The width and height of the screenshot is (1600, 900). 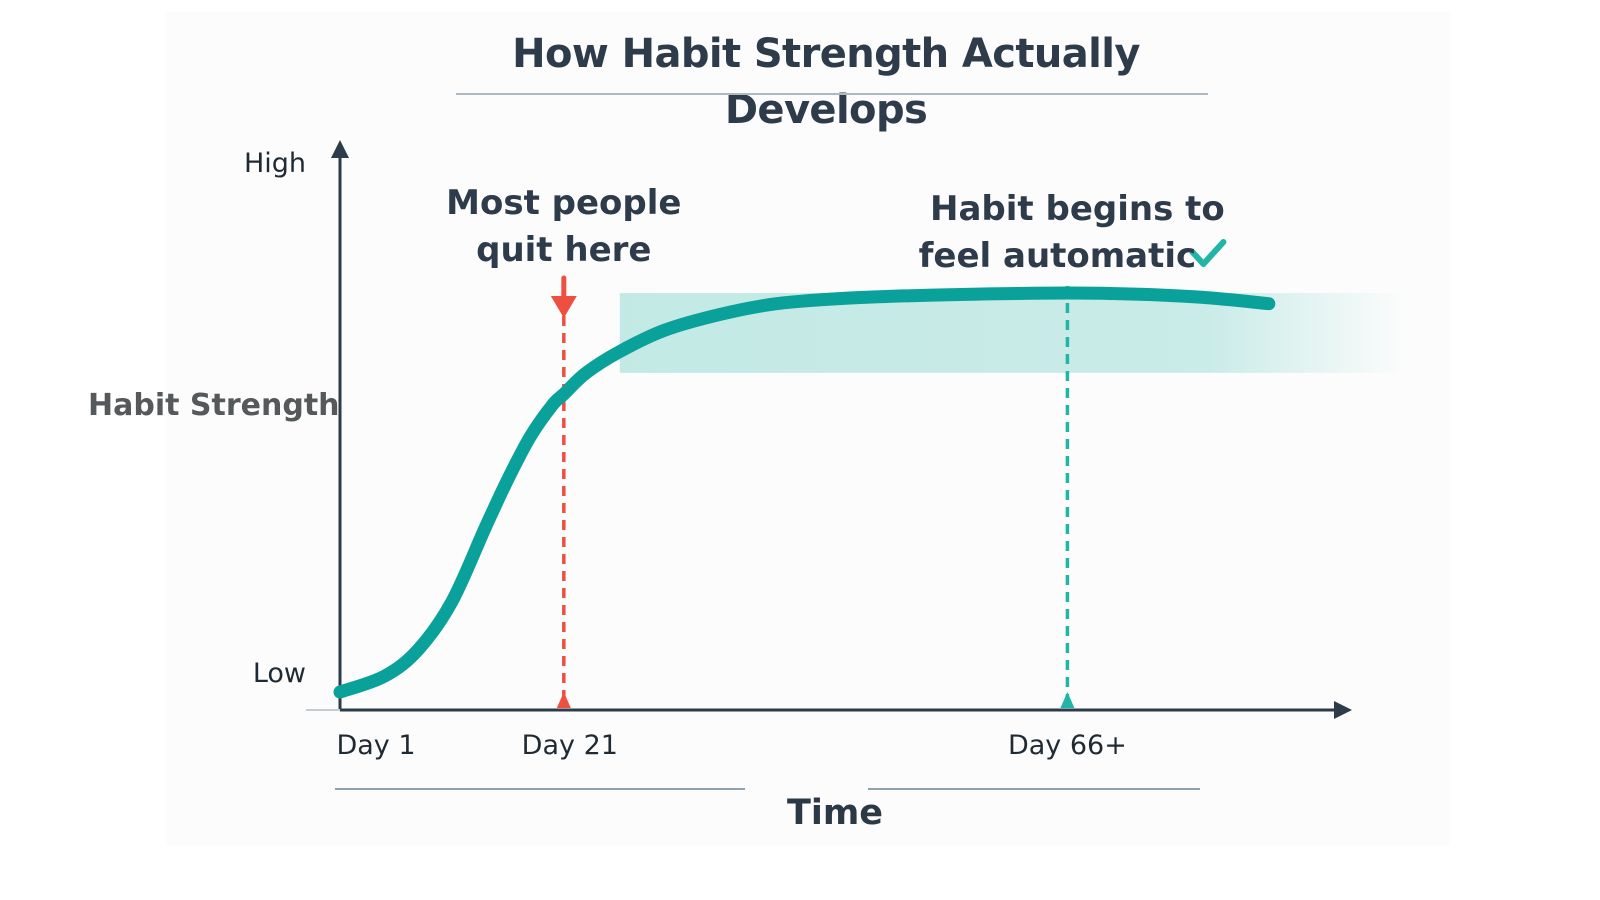 I want to click on checkmark-icon, so click(x=1208, y=253).